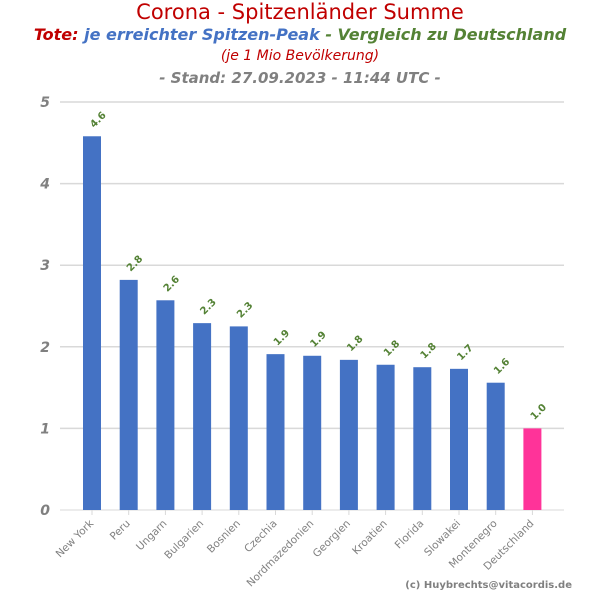  What do you see at coordinates (75, 538) in the screenshot?
I see `x-tick-label: New York` at bounding box center [75, 538].